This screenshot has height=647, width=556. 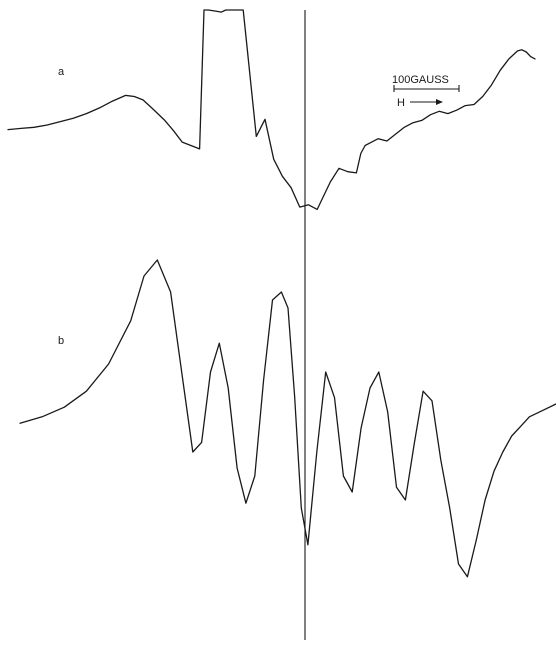 What do you see at coordinates (439, 102) in the screenshot?
I see `field-arrow-head` at bounding box center [439, 102].